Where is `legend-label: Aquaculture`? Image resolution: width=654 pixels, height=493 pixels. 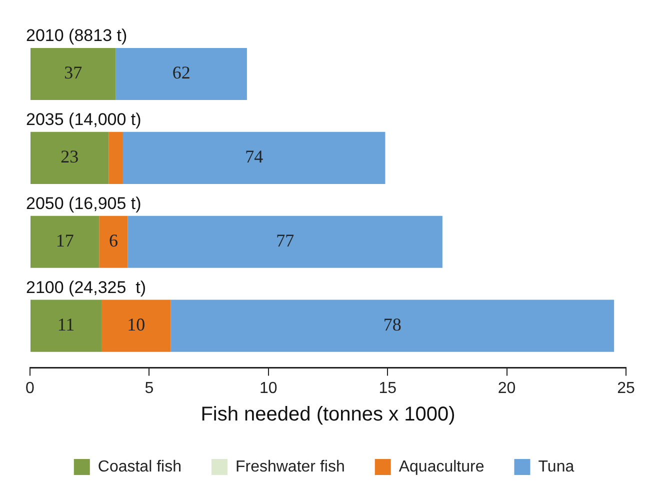
legend-label: Aquaculture is located at coordinates (441, 467).